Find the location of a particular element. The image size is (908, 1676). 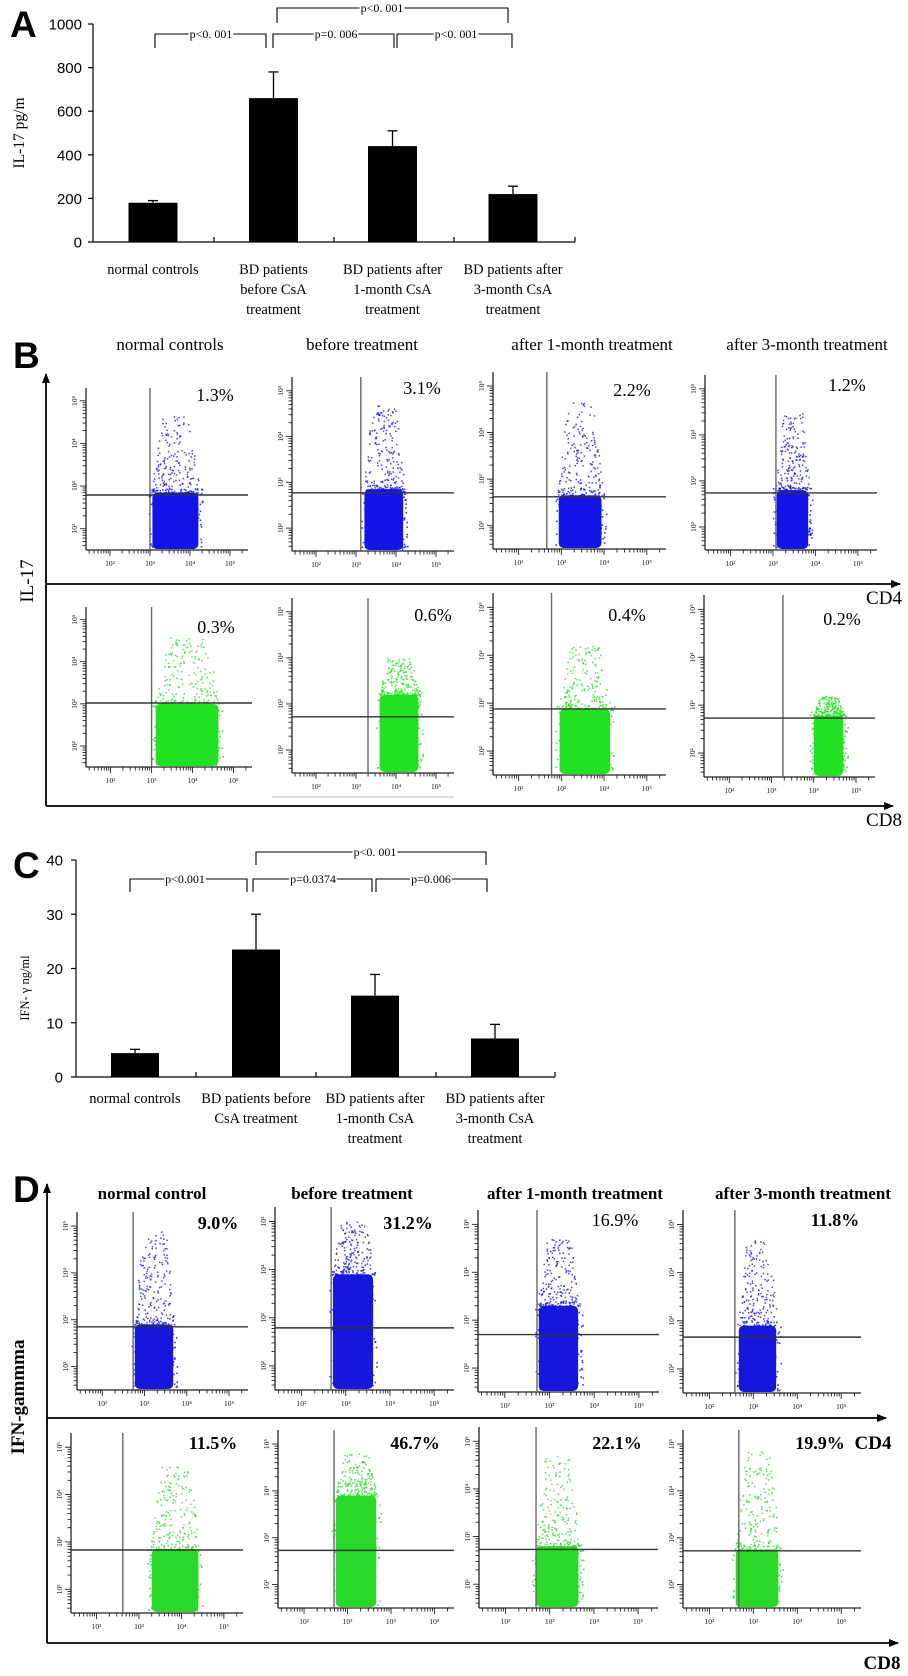

y-tick-label: 10² is located at coordinates (481, 525).